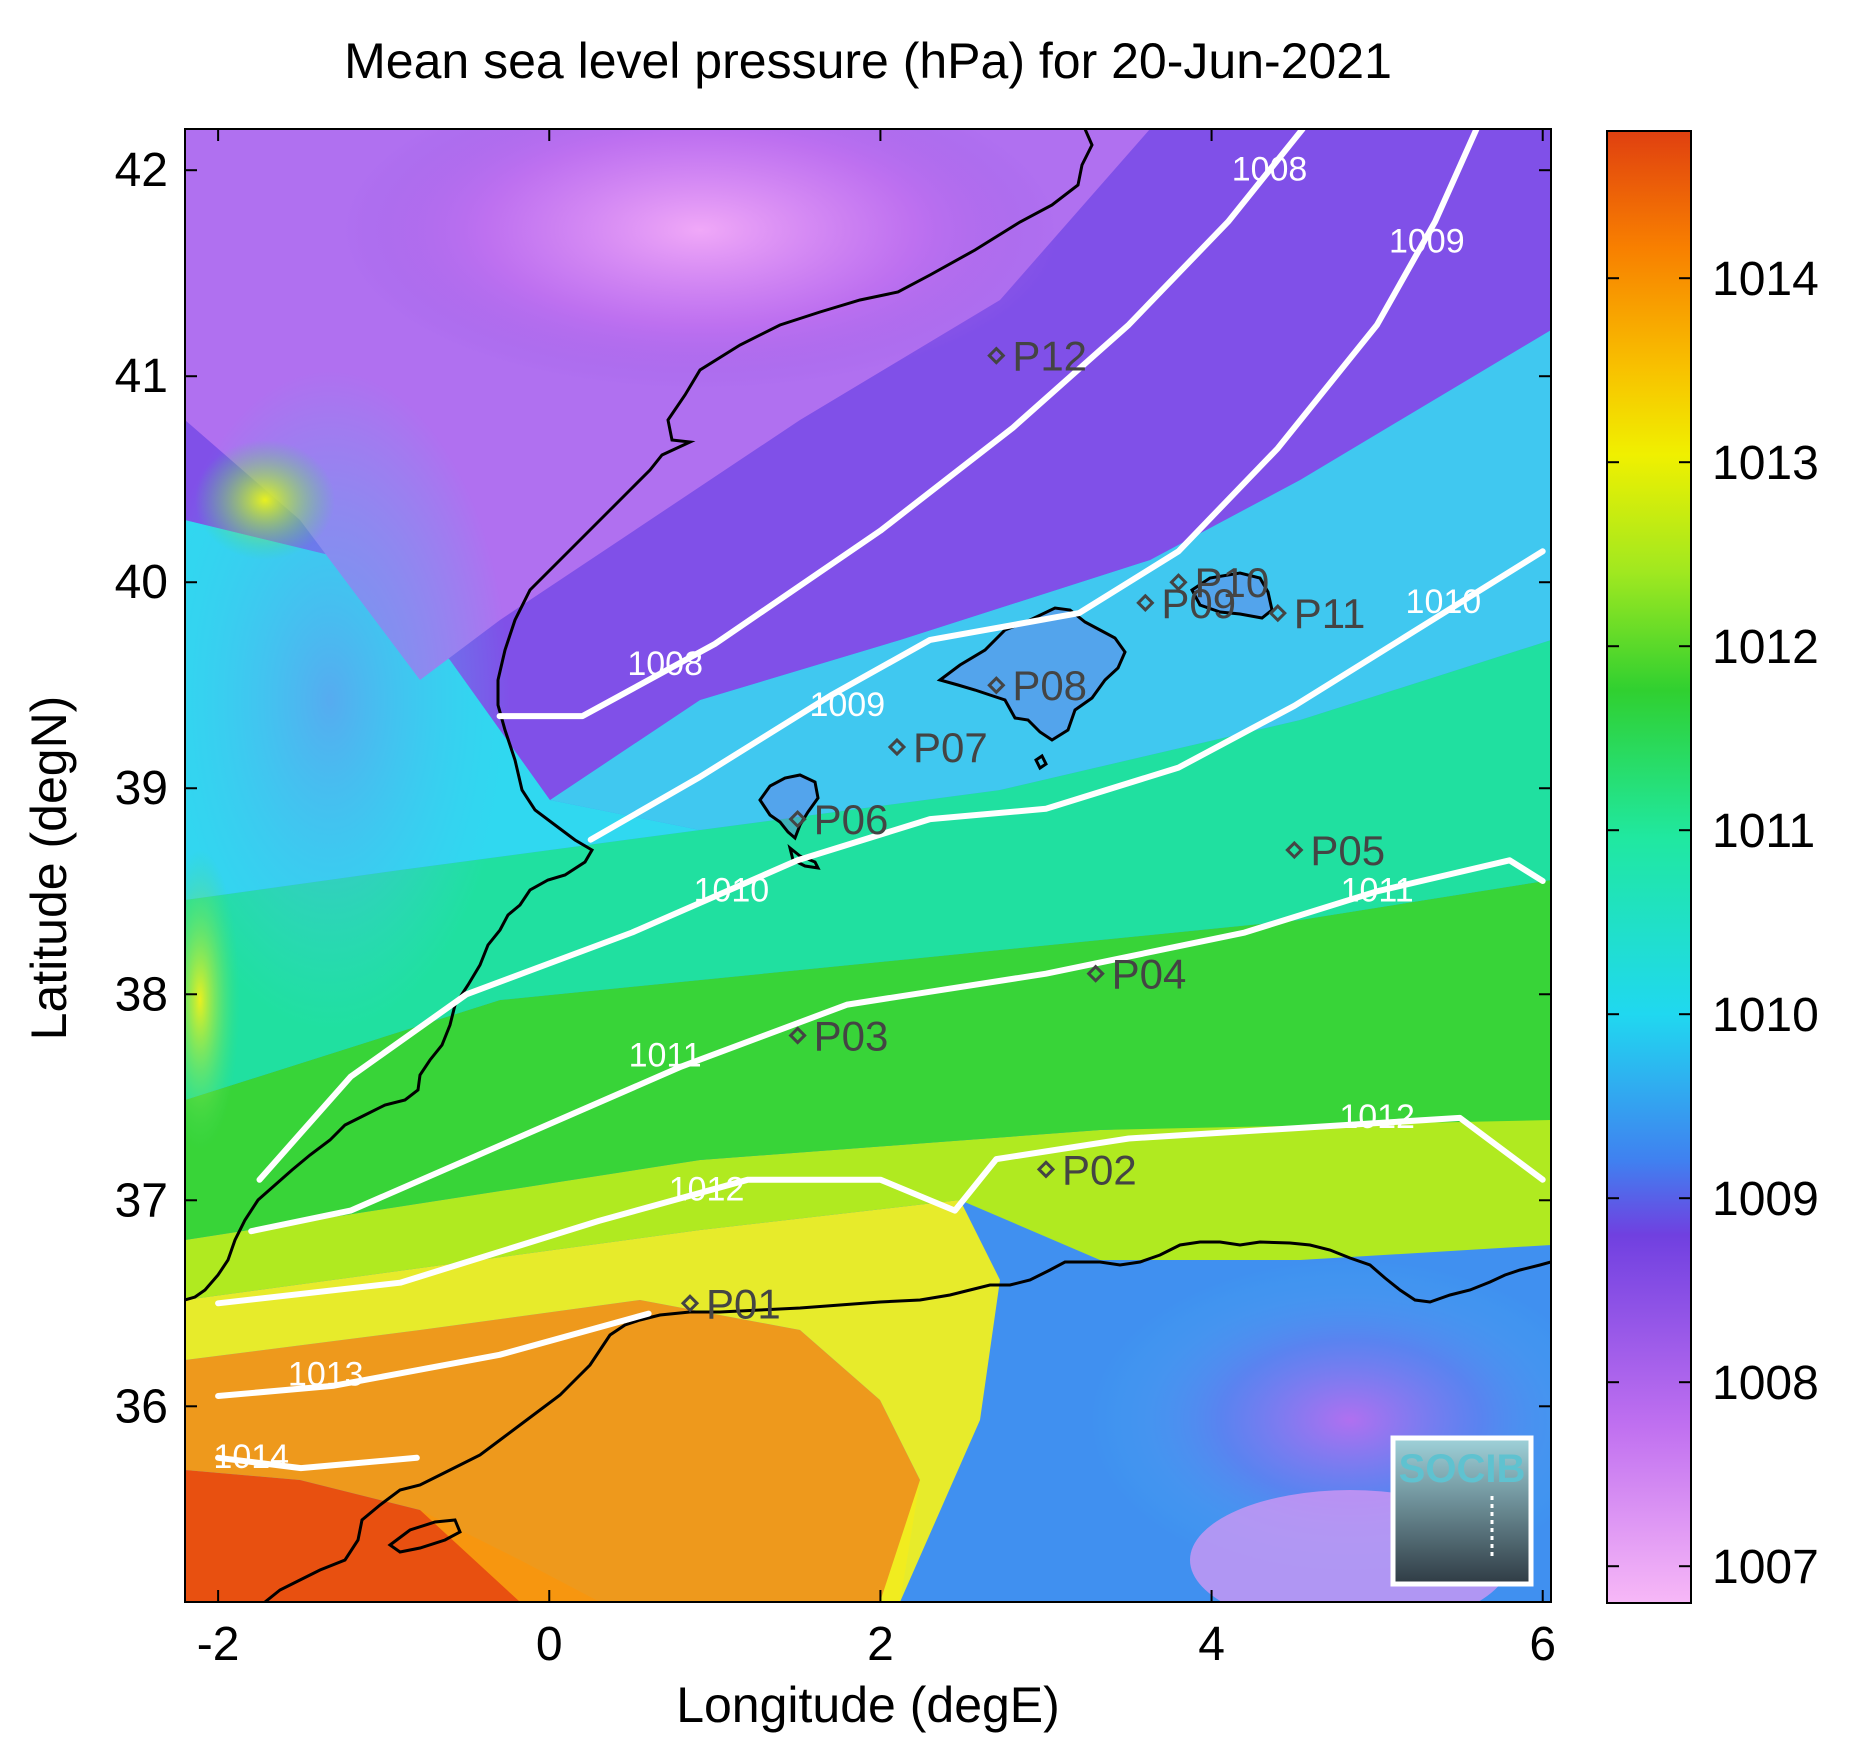  What do you see at coordinates (1765, 1567) in the screenshot?
I see `colorbar-tick-label: 1007` at bounding box center [1765, 1567].